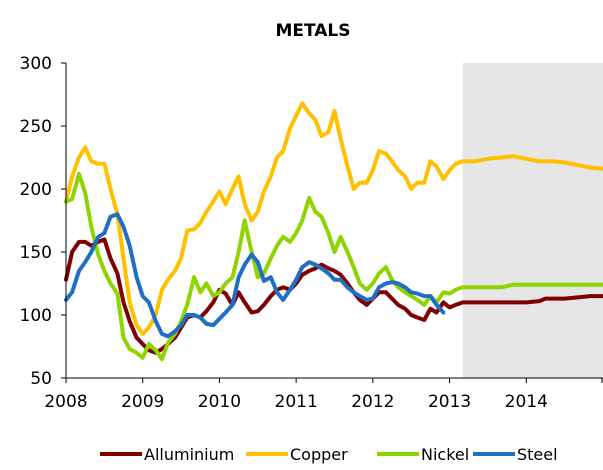 This screenshot has height=470, width=603. I want to click on y-tick-label: 100, so click(36, 316).